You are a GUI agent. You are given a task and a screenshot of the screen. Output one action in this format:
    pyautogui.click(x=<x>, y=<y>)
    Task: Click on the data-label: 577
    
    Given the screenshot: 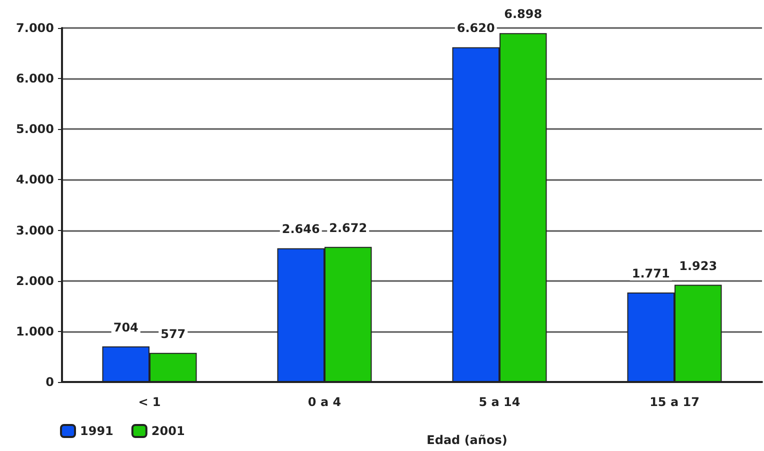 What is the action you would take?
    pyautogui.click(x=173, y=333)
    